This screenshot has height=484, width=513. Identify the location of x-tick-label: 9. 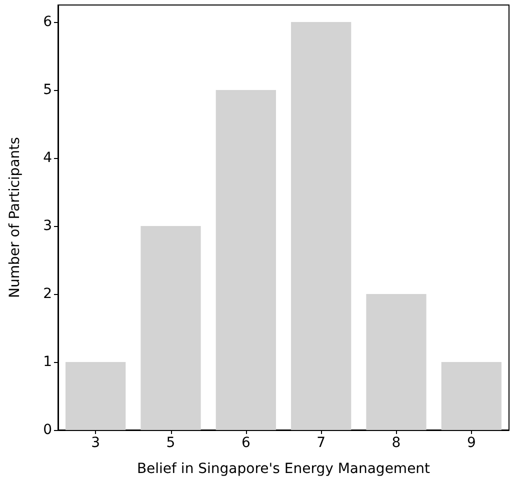
(471, 443).